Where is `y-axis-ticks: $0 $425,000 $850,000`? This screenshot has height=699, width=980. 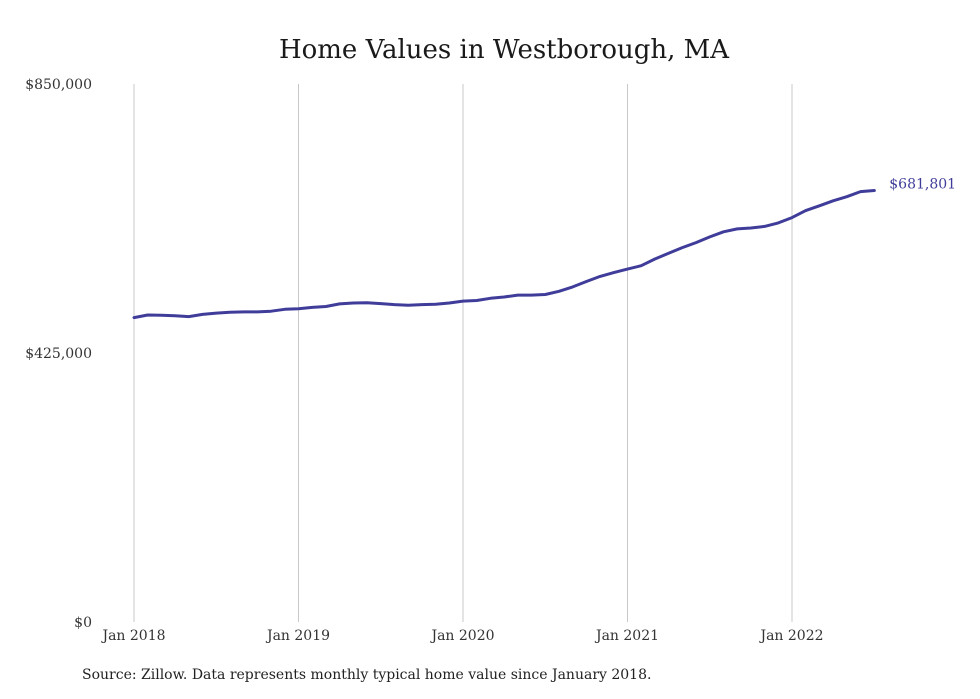
y-axis-ticks: $0 $425,000 $850,000 is located at coordinates (58, 354).